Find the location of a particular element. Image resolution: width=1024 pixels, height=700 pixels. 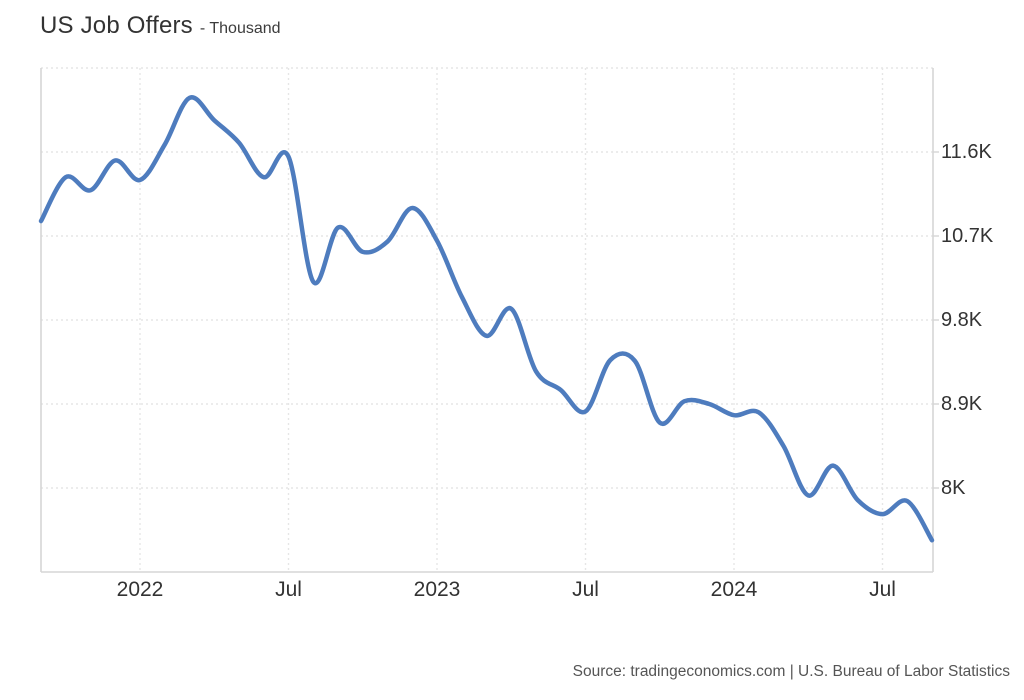

chart-title: US Job Offers is located at coordinates (116, 25).